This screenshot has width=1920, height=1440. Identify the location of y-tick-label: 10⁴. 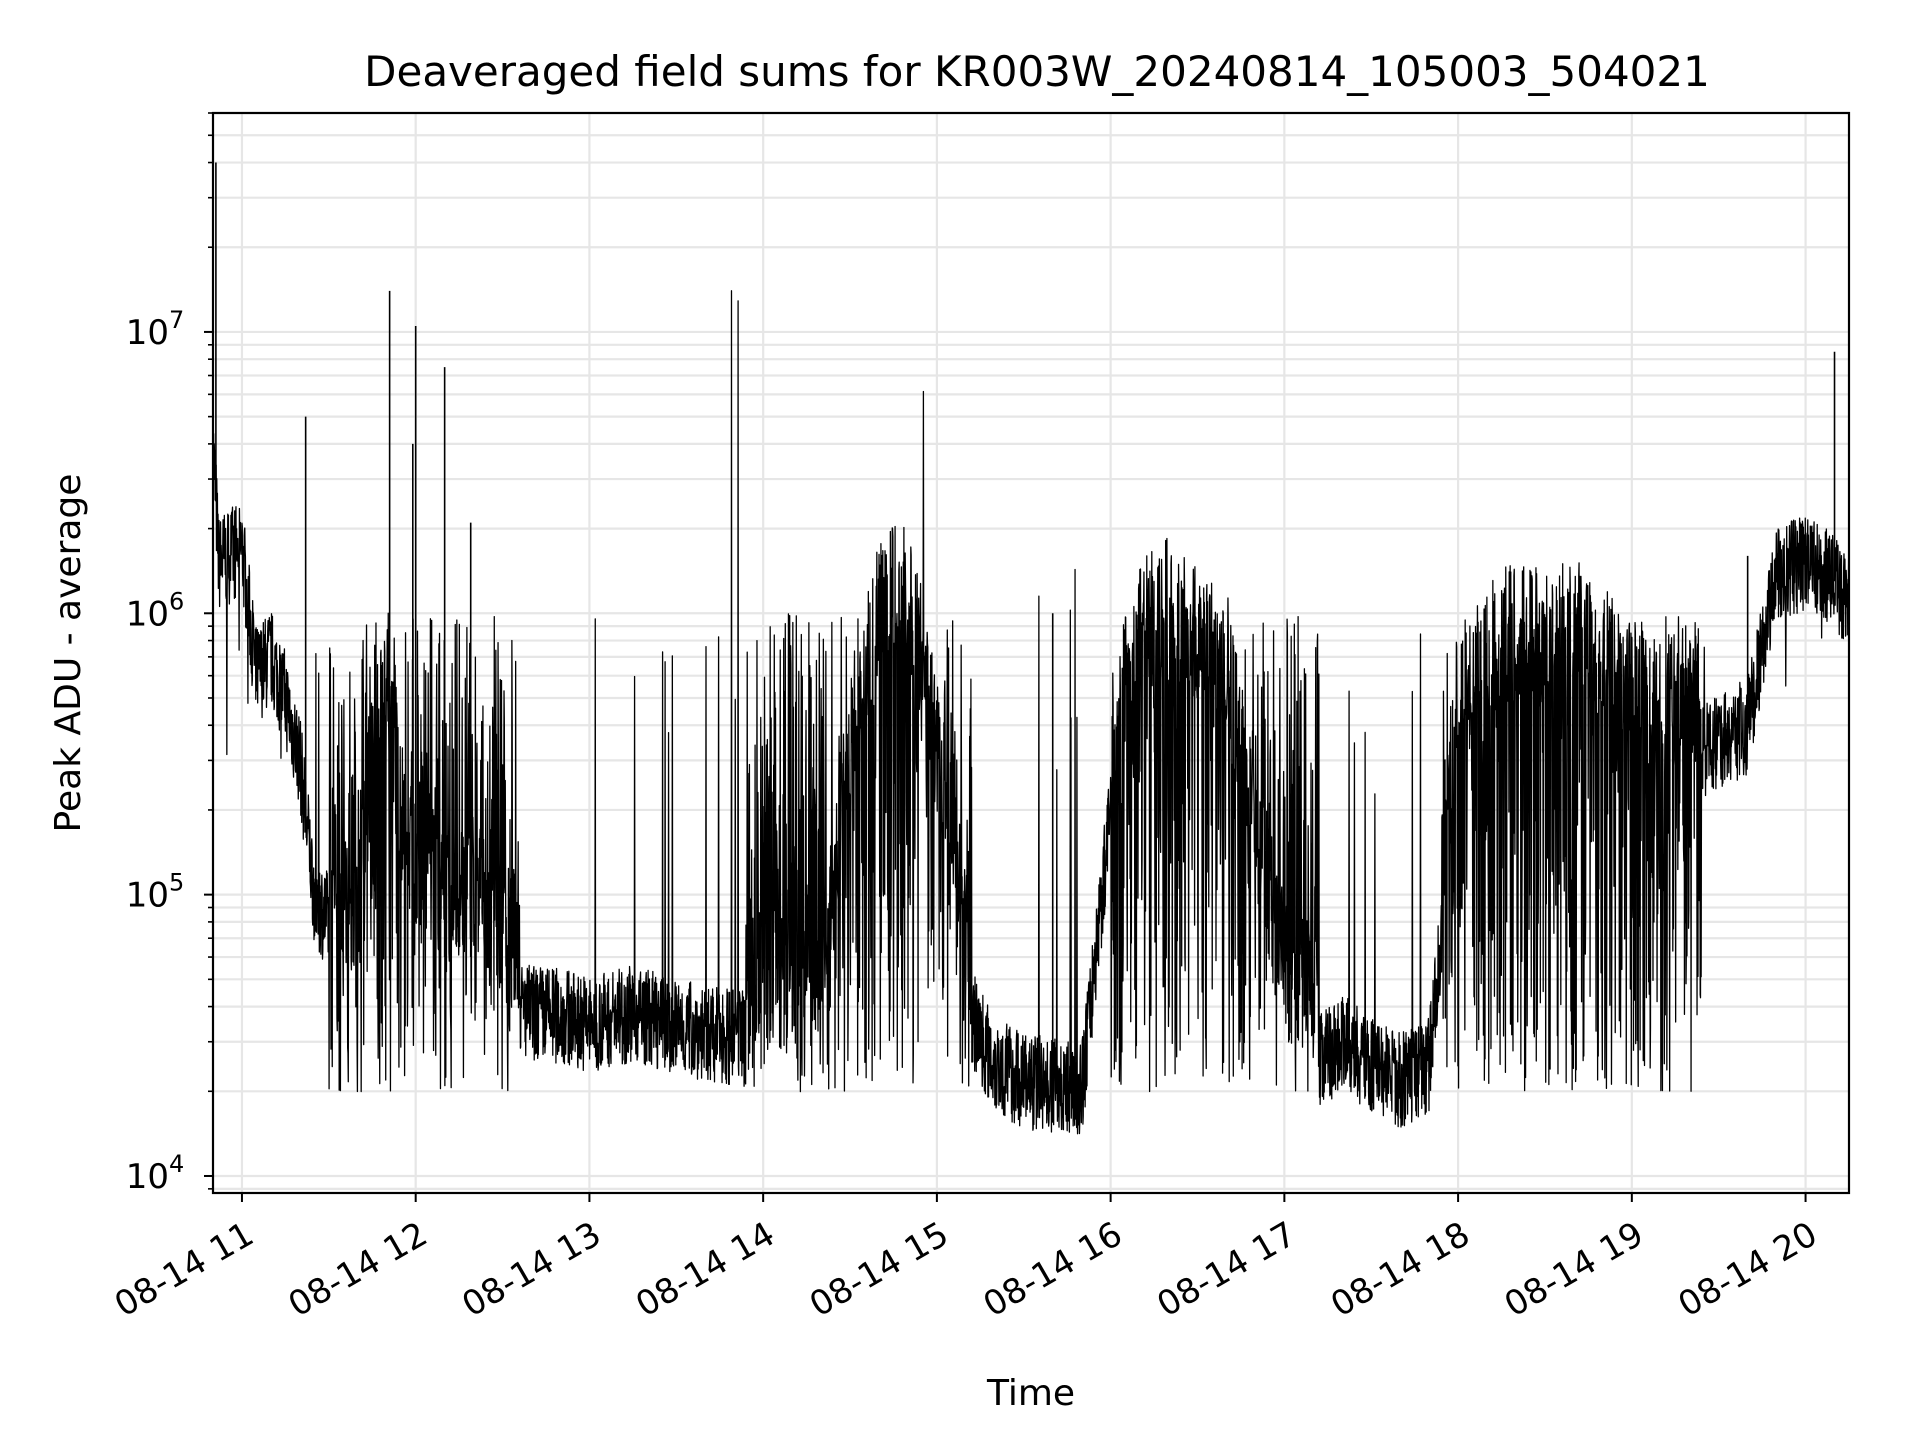
(155, 1173).